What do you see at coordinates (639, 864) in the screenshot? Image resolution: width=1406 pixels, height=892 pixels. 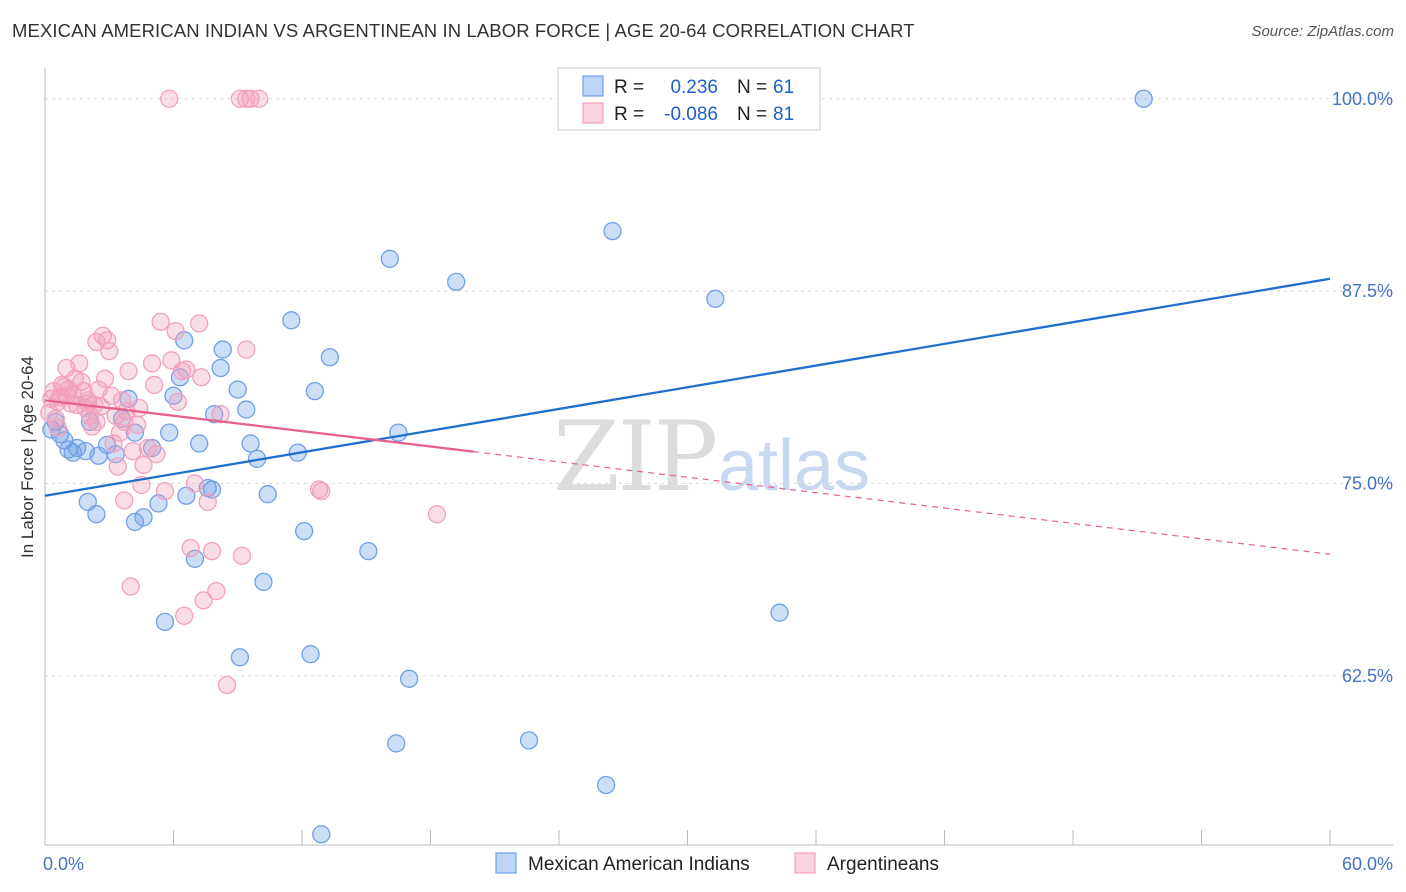 I see `legend-label: Mexican American Indians` at bounding box center [639, 864].